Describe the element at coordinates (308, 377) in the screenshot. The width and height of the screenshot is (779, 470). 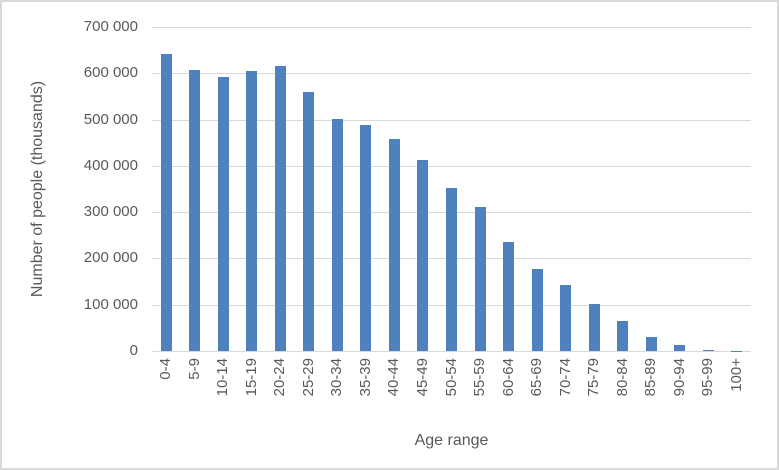
I see `x-tick-label: 25-29` at that location.